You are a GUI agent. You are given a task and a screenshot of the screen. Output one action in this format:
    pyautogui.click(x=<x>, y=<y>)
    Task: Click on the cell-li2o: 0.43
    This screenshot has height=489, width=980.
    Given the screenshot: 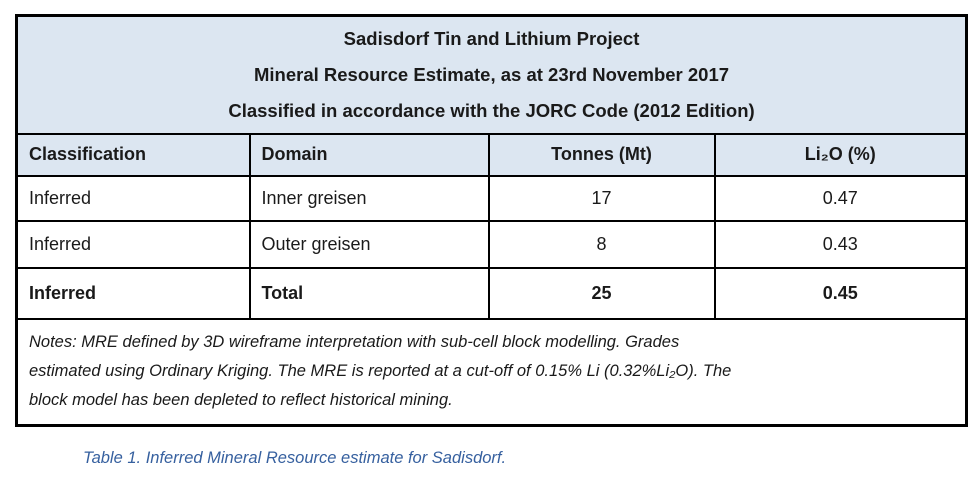 What is the action you would take?
    pyautogui.click(x=840, y=244)
    